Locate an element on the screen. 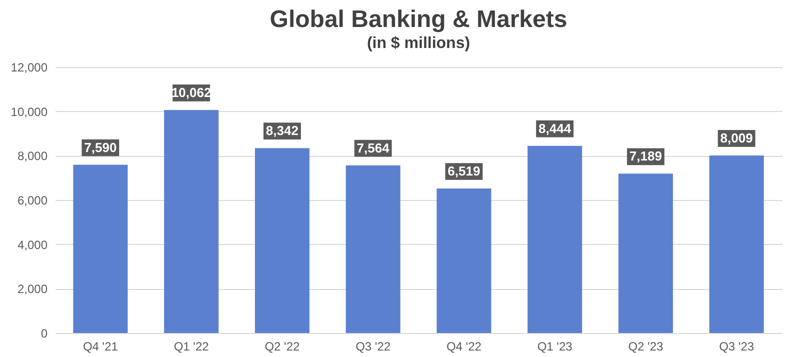 The image size is (797, 357). data-label: 7,189 is located at coordinates (645, 156).